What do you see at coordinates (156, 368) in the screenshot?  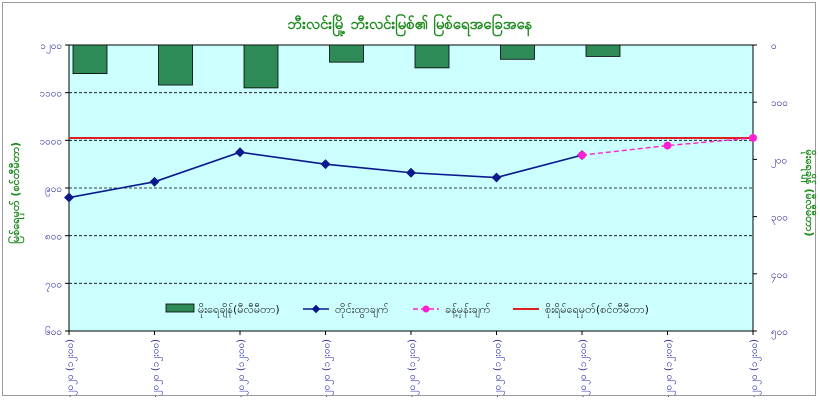 I see `x-tick-label: ၅-၆-၂၀၂၀ (၁၂း၀၀)` at bounding box center [156, 368].